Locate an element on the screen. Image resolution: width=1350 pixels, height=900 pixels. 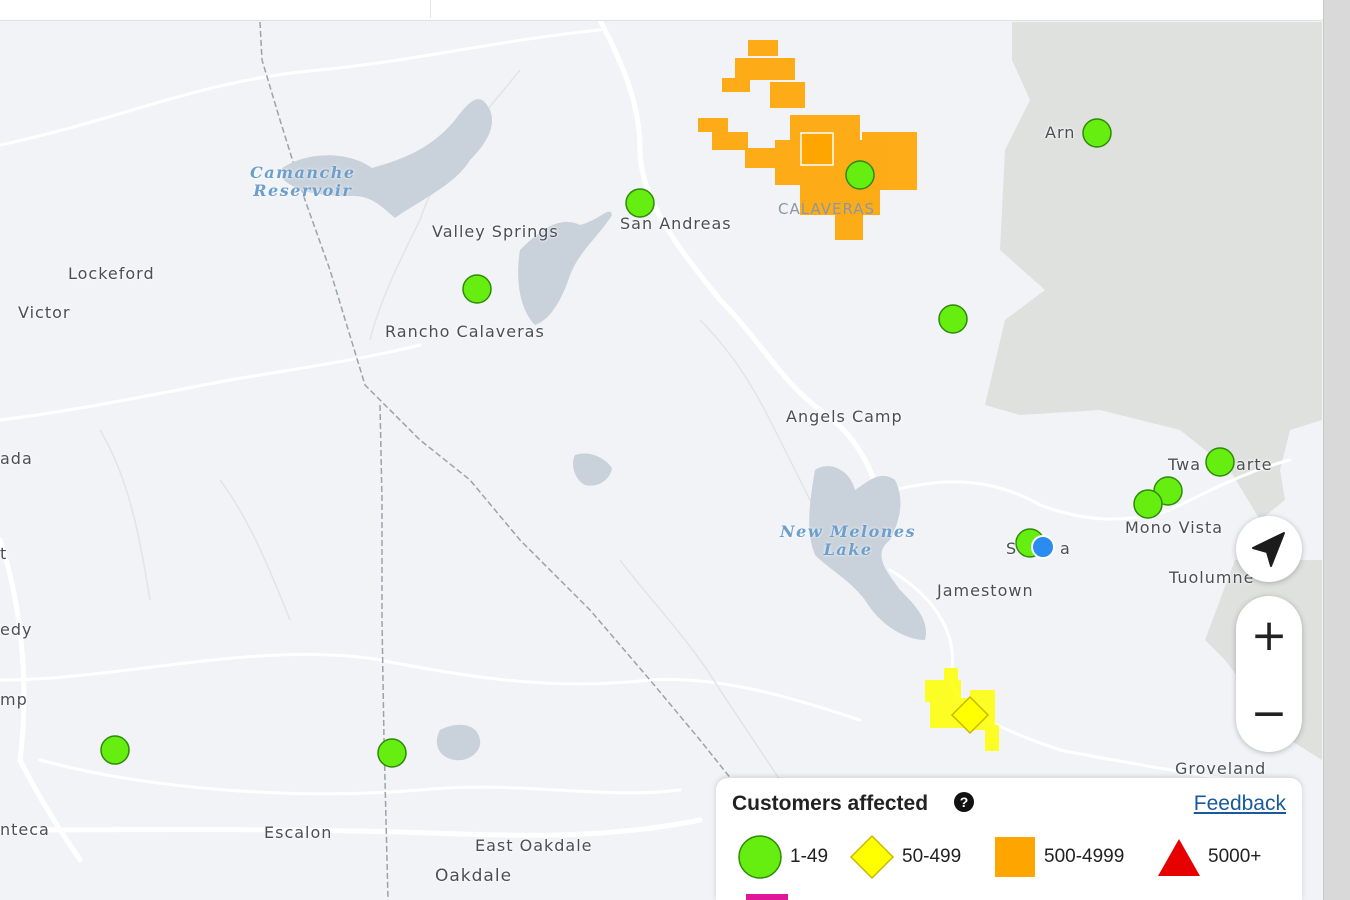
place-label: Valley Springs is located at coordinates (495, 231).